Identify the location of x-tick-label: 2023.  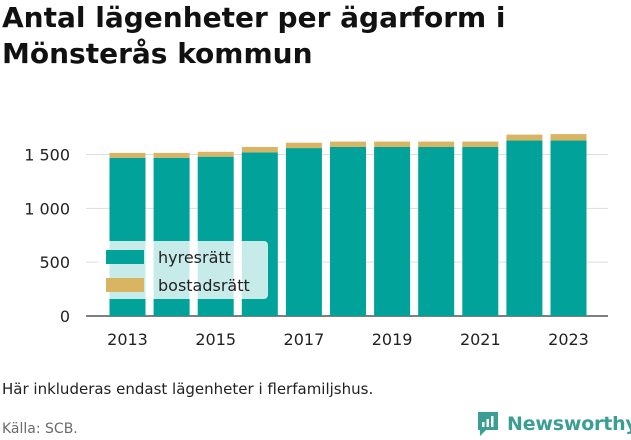
(568, 339).